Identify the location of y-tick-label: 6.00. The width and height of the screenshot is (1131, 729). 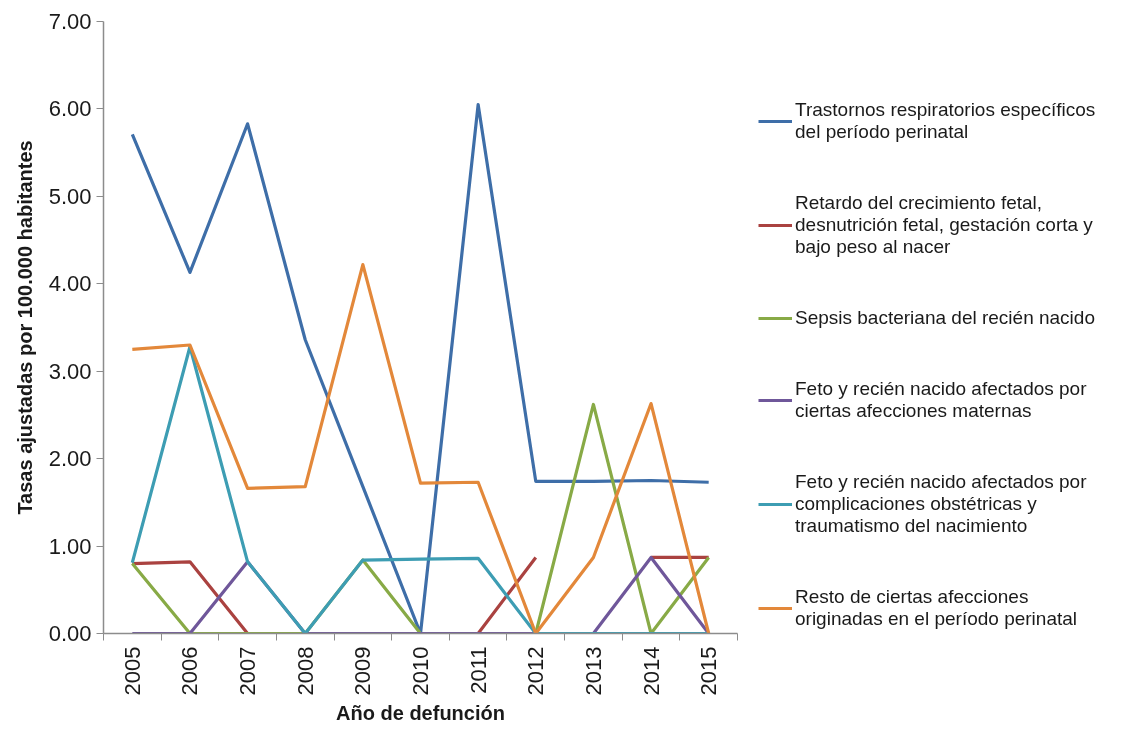
(70, 109).